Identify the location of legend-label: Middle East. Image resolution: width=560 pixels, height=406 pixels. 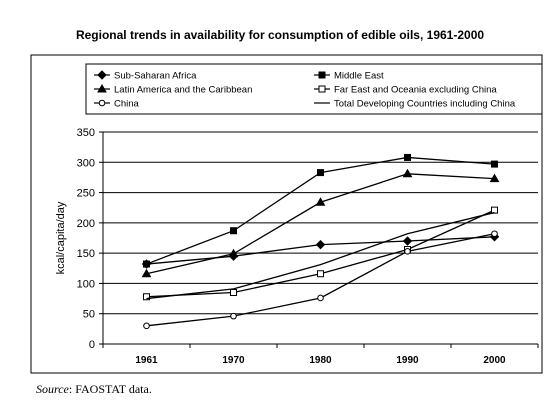
(359, 76).